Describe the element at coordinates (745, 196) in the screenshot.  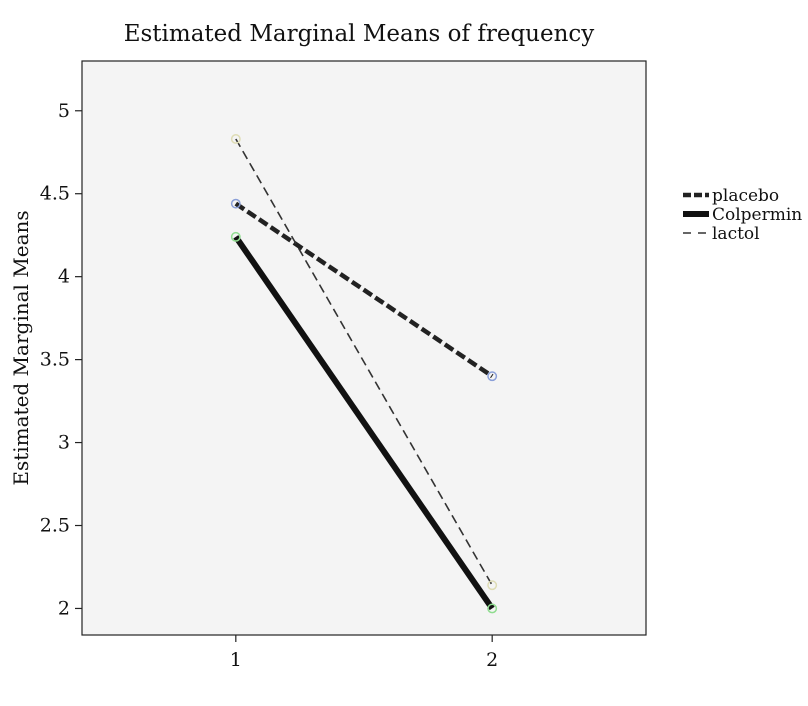
I see `legend-label: placebo` at that location.